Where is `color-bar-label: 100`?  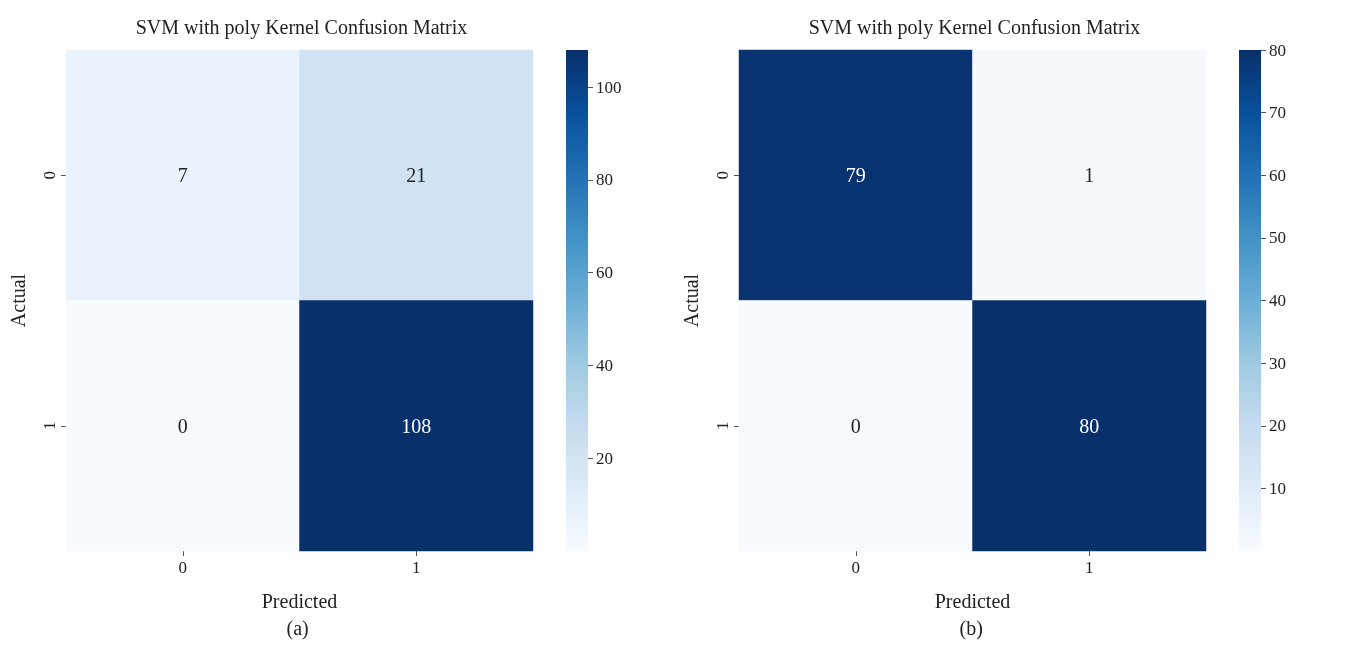
color-bar-label: 100 is located at coordinates (609, 87).